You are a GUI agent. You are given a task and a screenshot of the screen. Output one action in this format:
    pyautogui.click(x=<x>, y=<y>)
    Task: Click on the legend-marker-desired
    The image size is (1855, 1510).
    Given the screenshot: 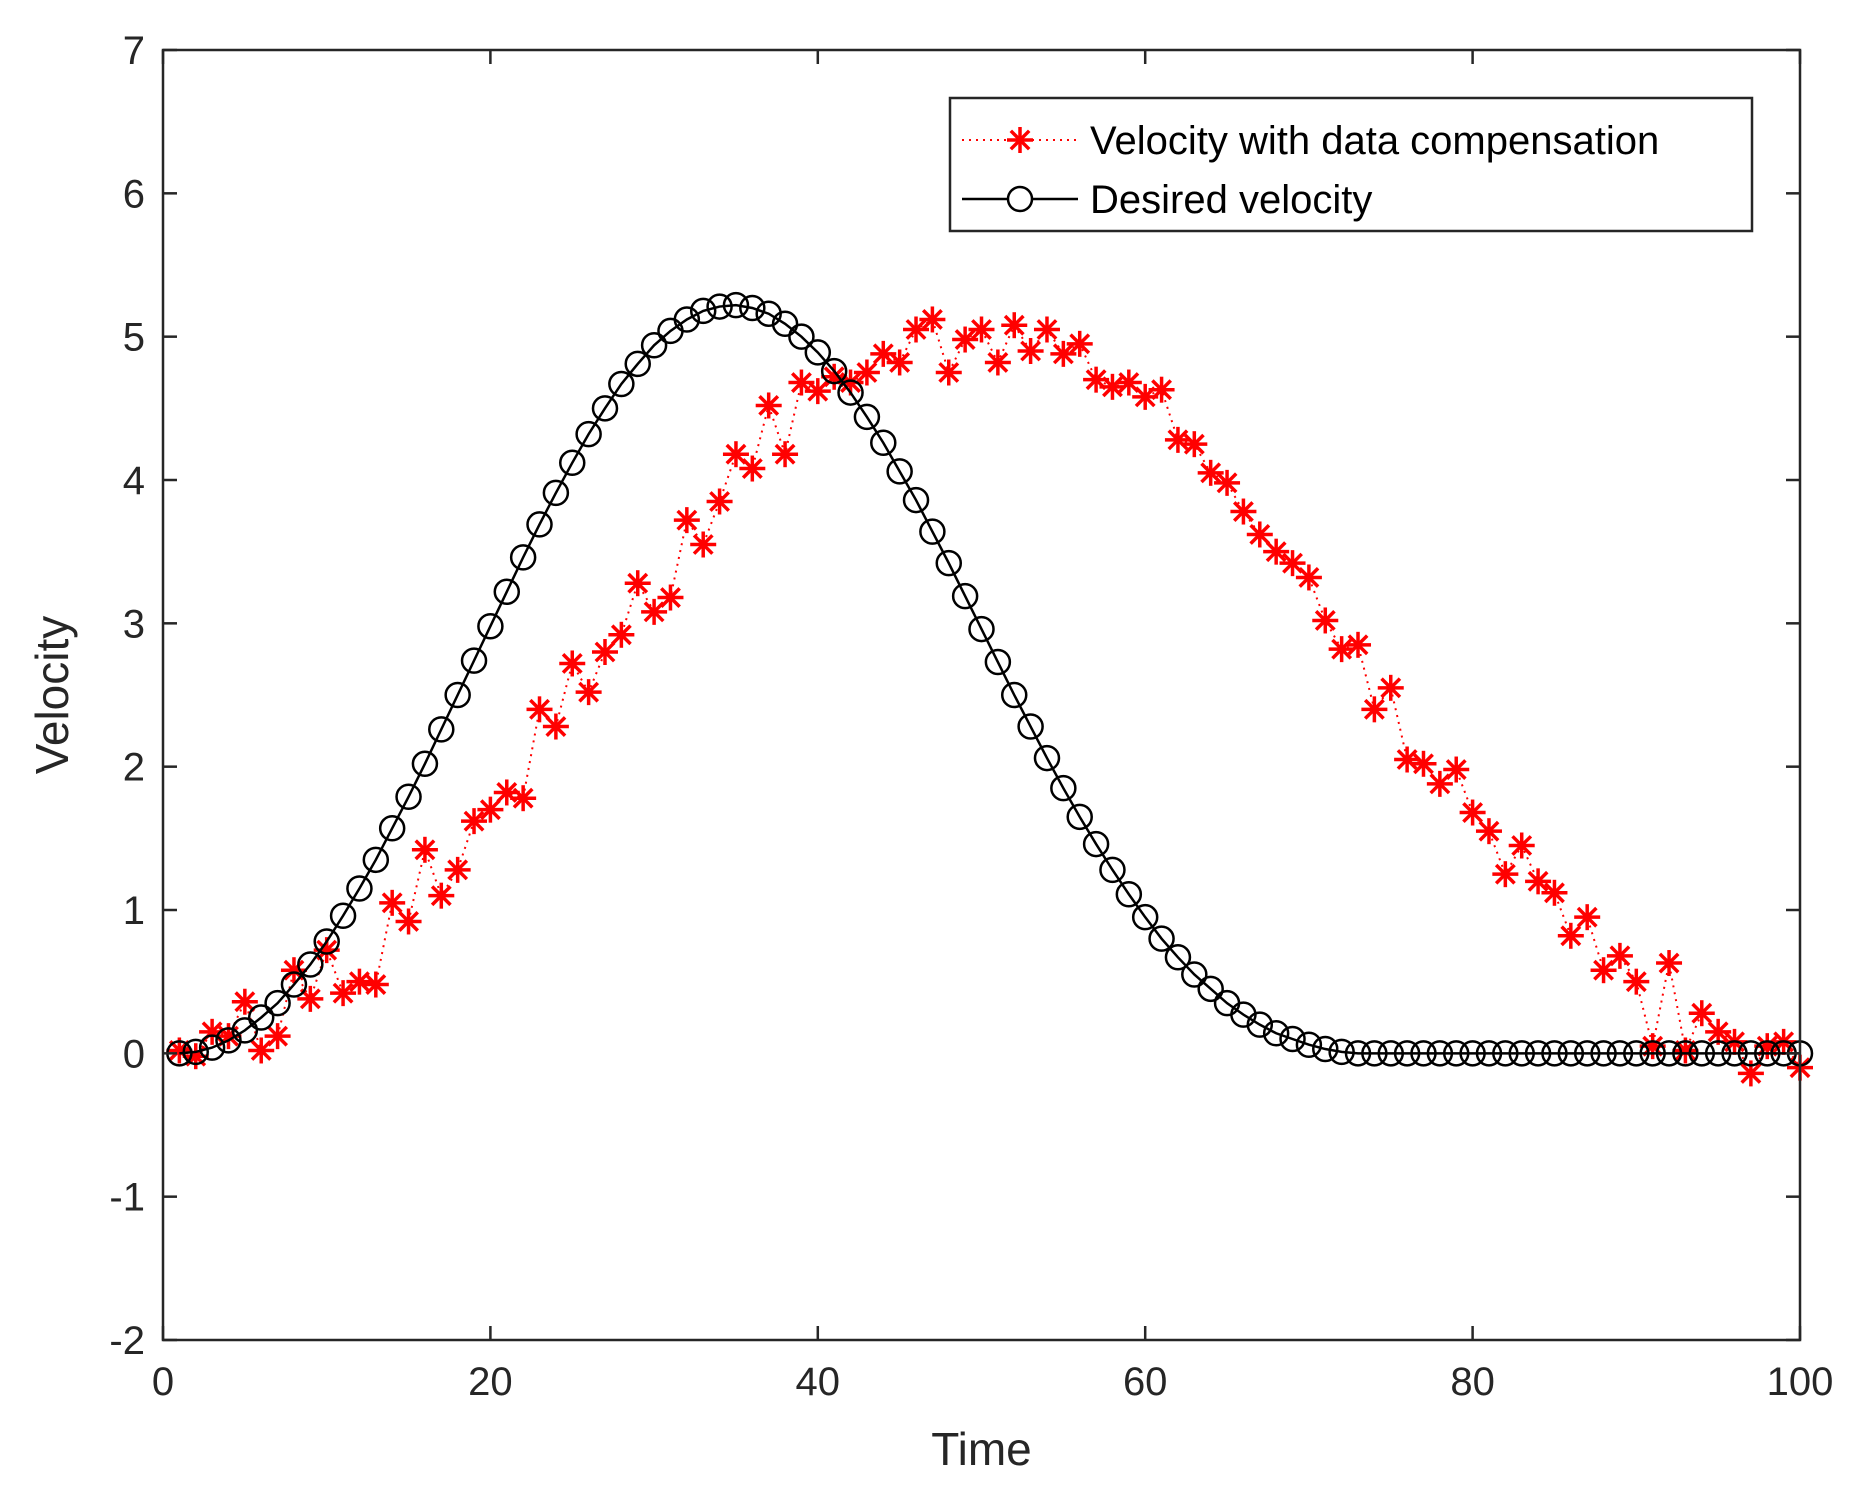 What is the action you would take?
    pyautogui.click(x=1020, y=199)
    